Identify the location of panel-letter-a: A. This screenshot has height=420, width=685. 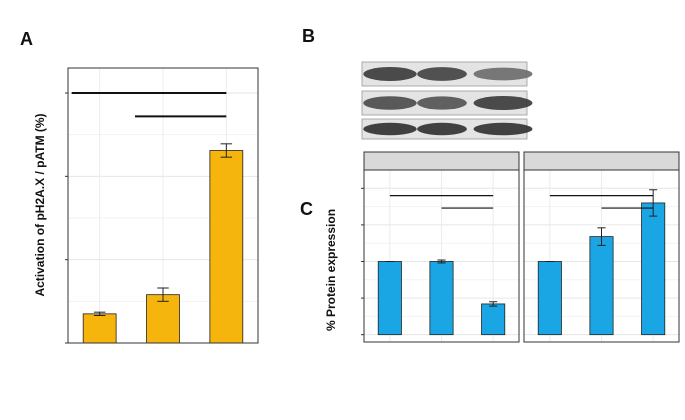
(26, 39).